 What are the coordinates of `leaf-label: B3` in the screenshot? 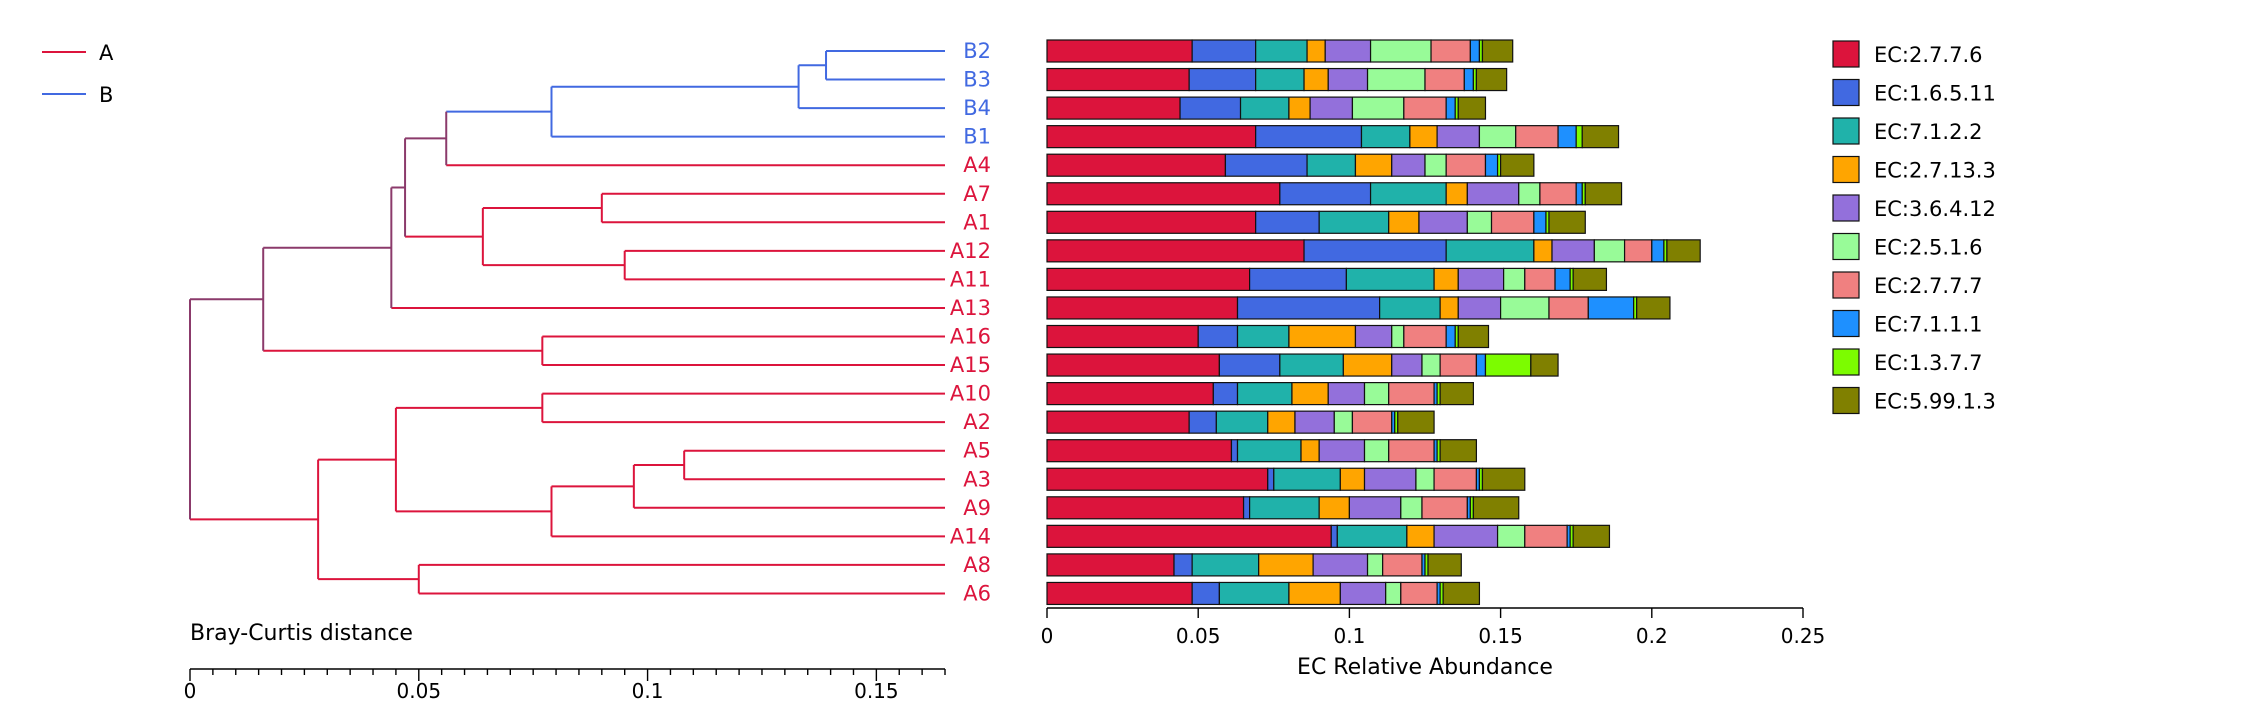 It's located at (977, 80).